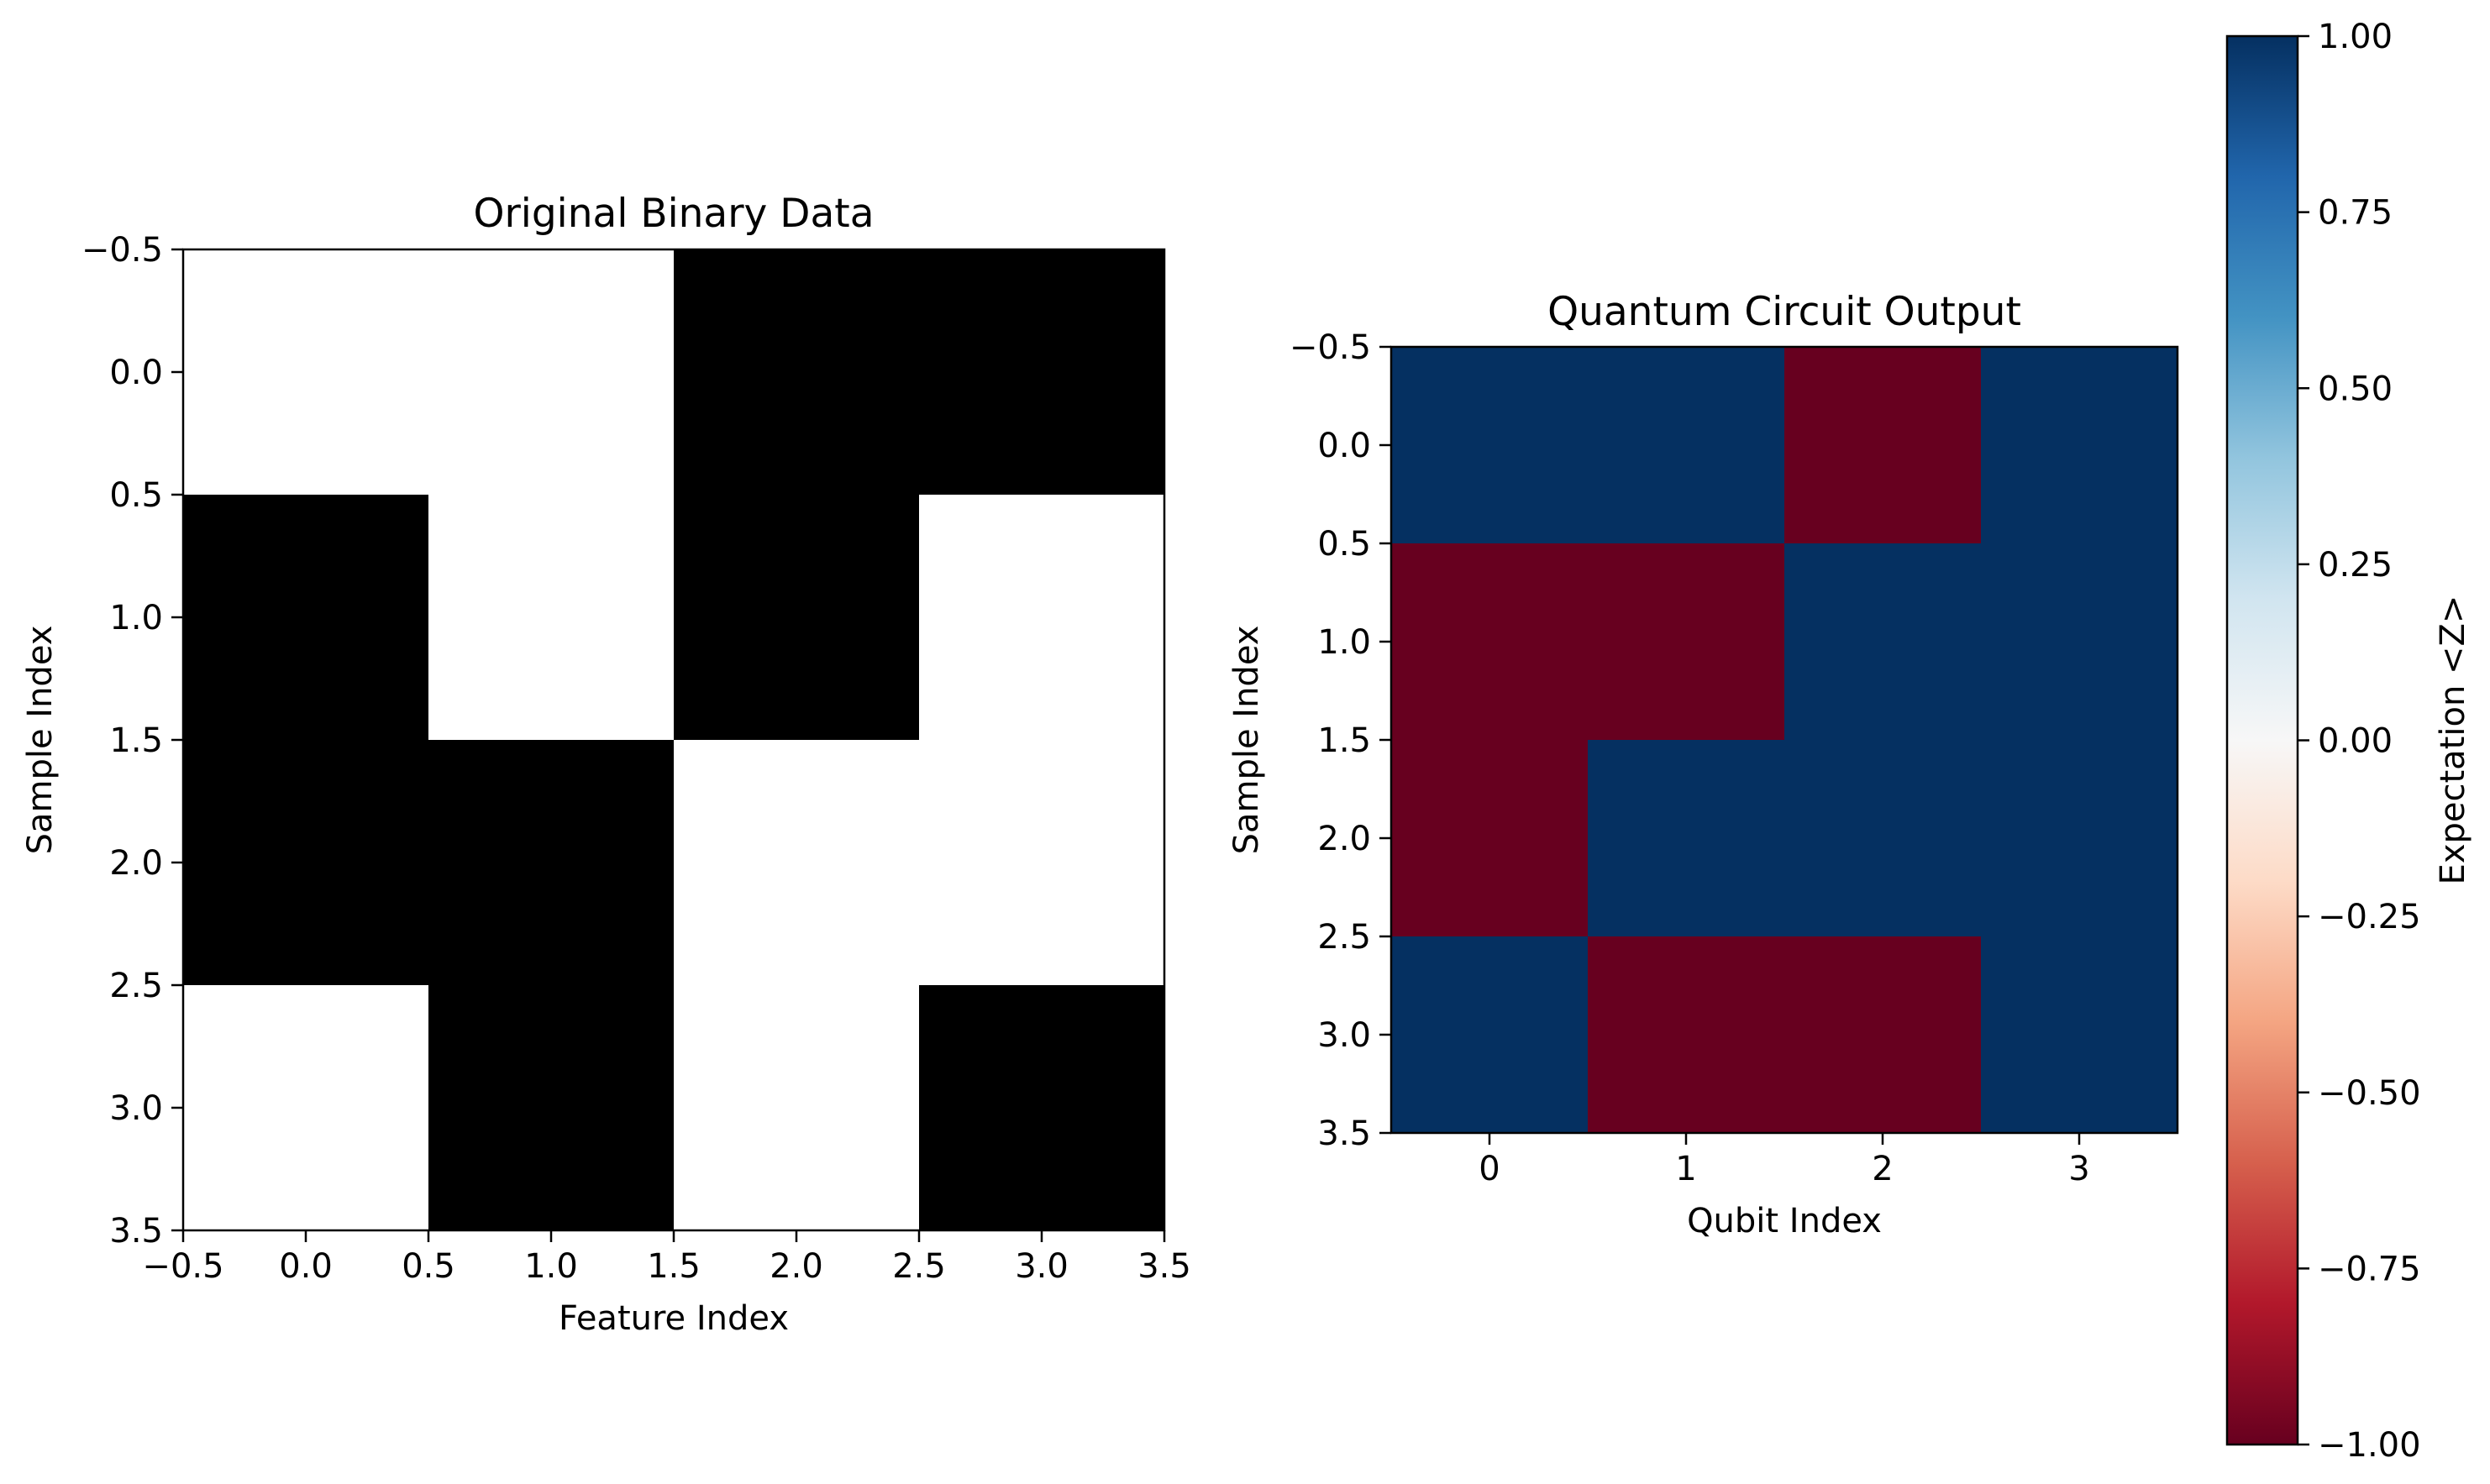 This screenshot has height=1484, width=2490. Describe the element at coordinates (2355, 213) in the screenshot. I see `colorbar-tick-label: 0.75` at that location.